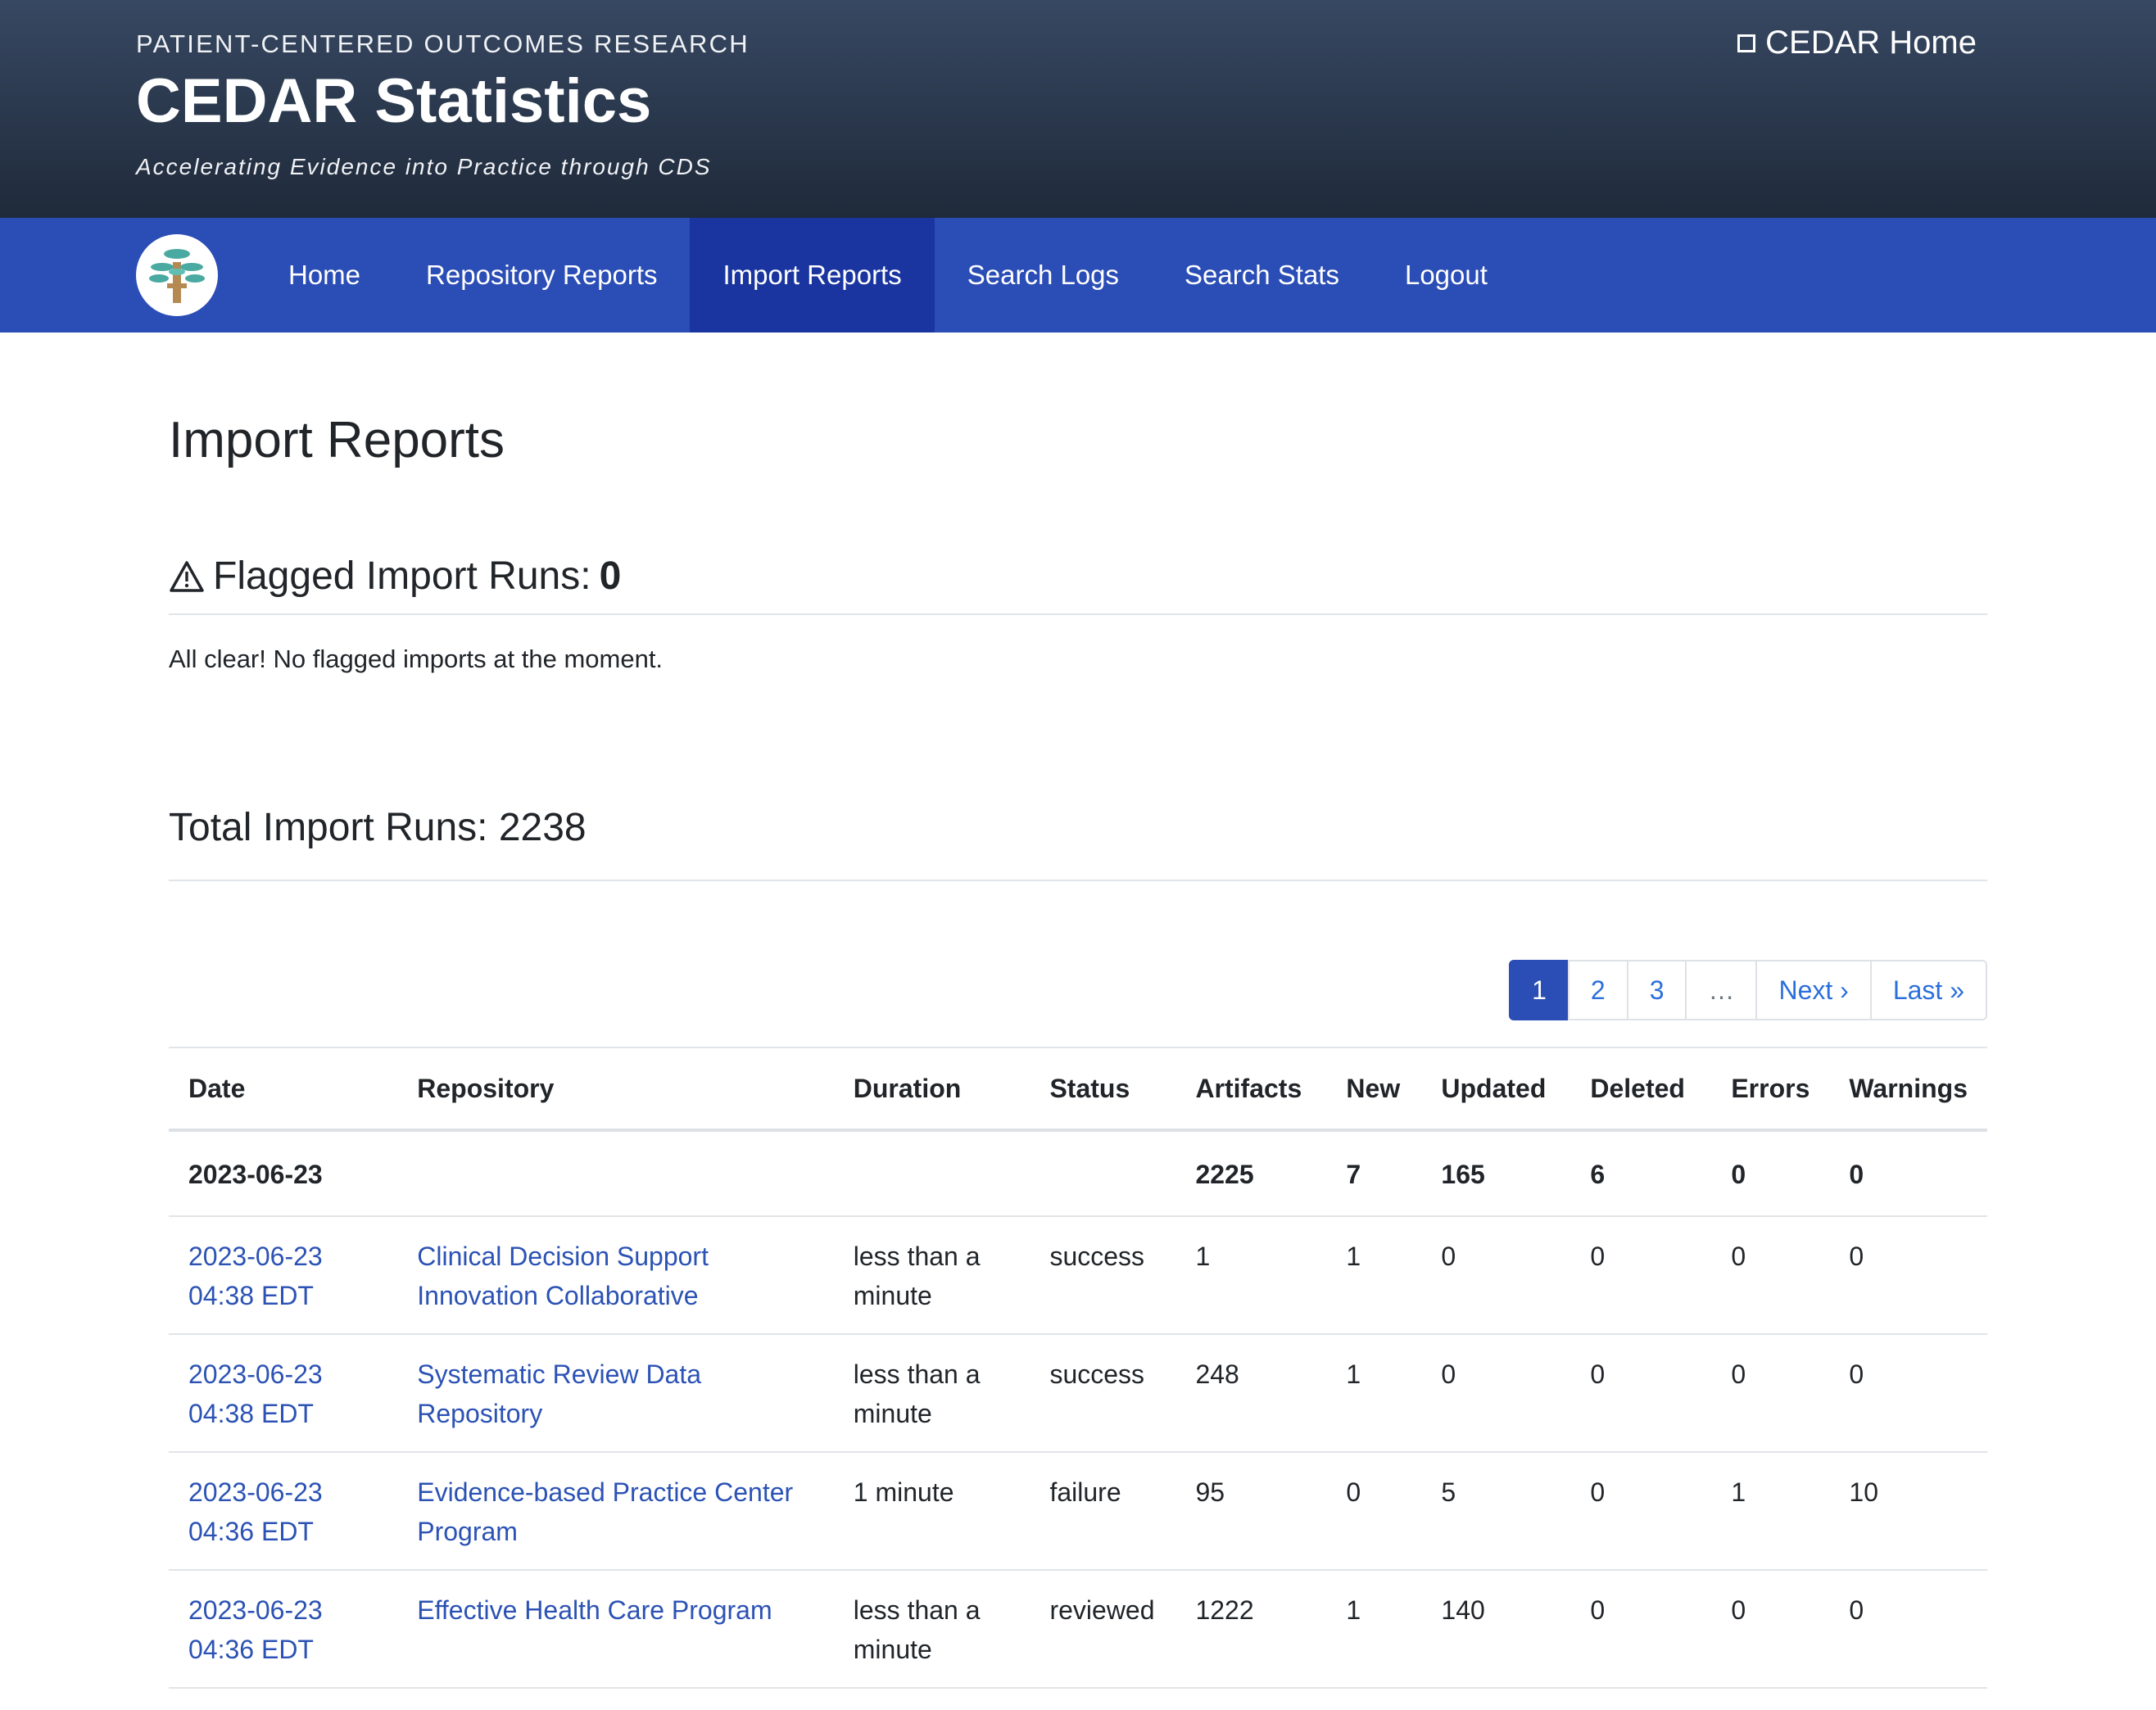  Describe the element at coordinates (1495, 1629) in the screenshot. I see `updated-cell: 140` at that location.